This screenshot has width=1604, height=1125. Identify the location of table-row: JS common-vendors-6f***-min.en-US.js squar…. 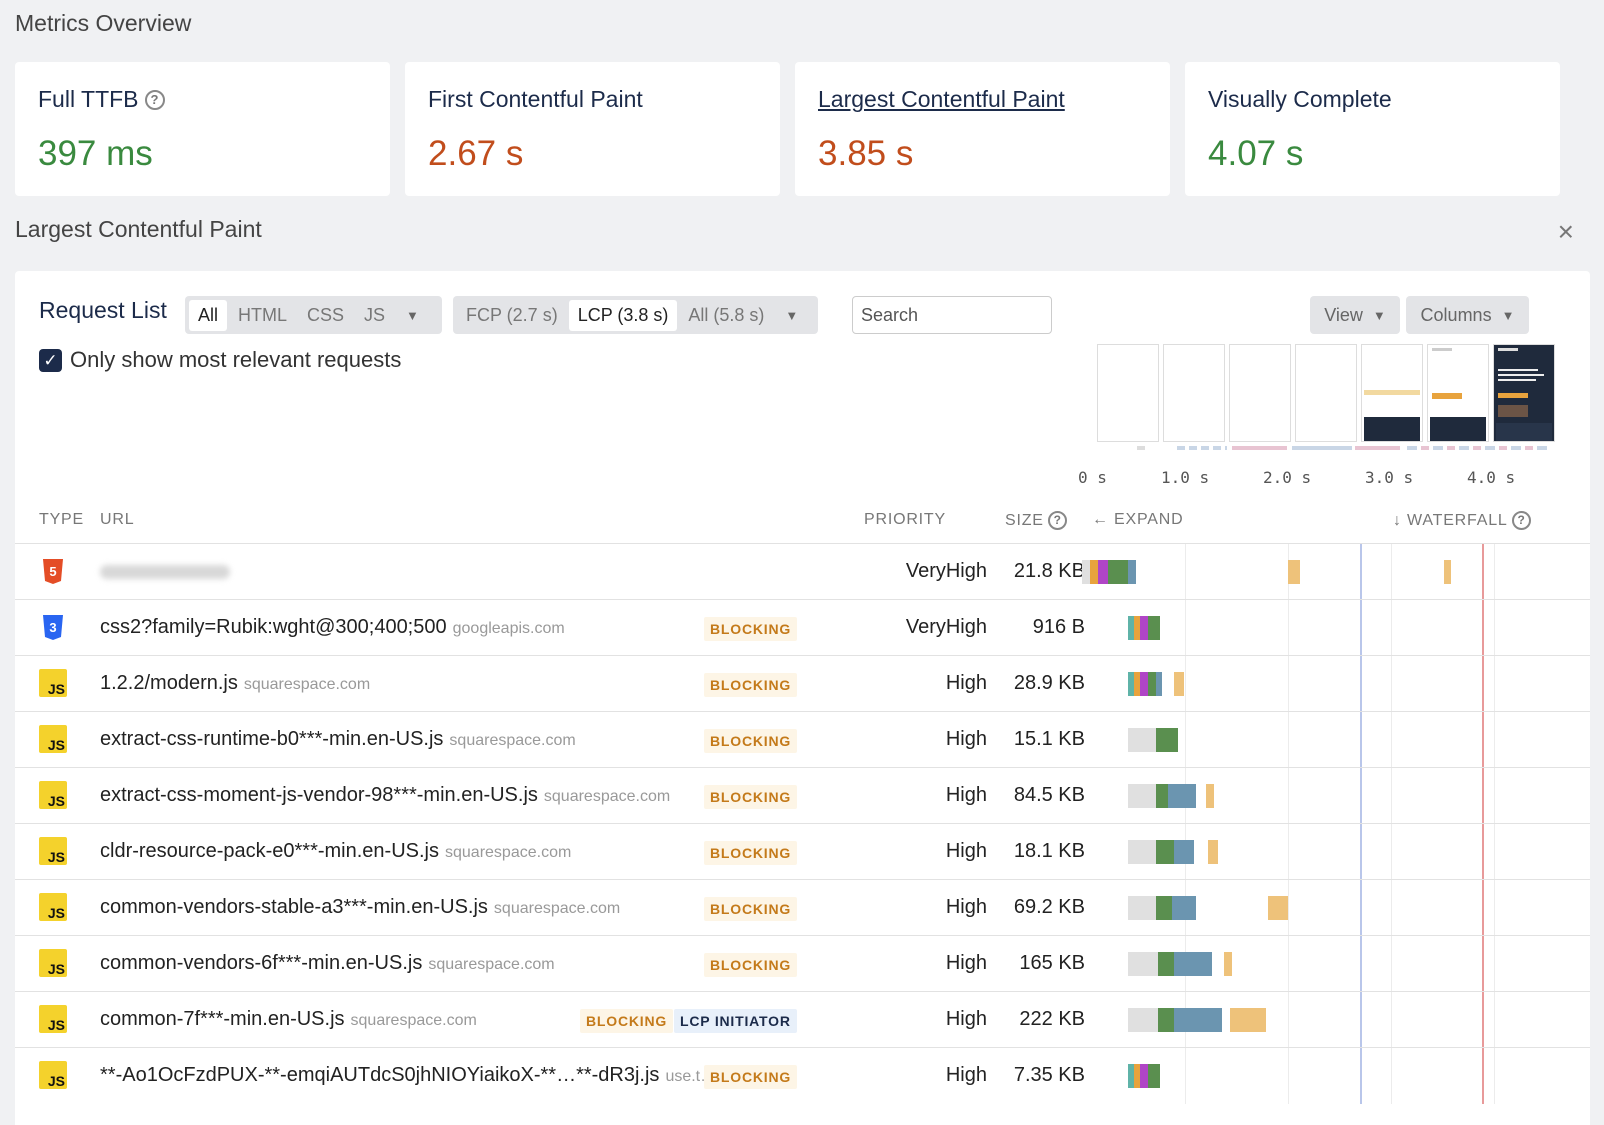
(802, 963).